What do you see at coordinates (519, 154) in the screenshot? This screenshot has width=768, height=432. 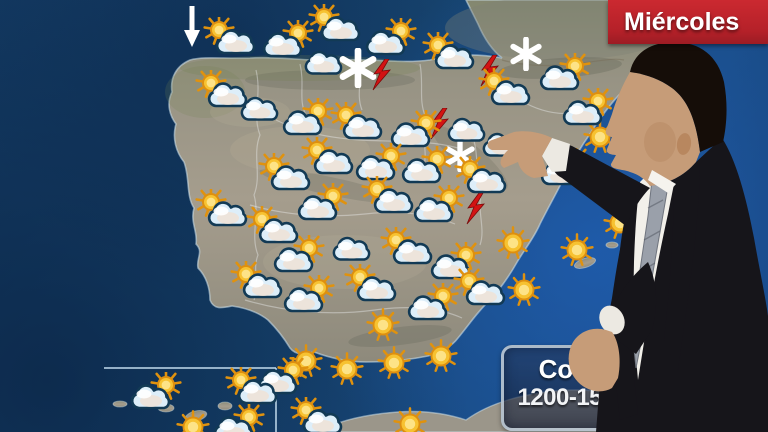 I see `pointing-hand` at bounding box center [519, 154].